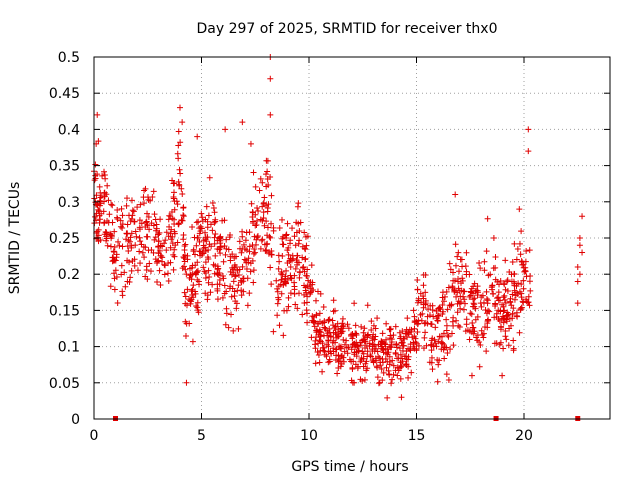 The width and height of the screenshot is (640, 480). Describe the element at coordinates (75, 420) in the screenshot. I see `y-tick-label: 0` at that location.